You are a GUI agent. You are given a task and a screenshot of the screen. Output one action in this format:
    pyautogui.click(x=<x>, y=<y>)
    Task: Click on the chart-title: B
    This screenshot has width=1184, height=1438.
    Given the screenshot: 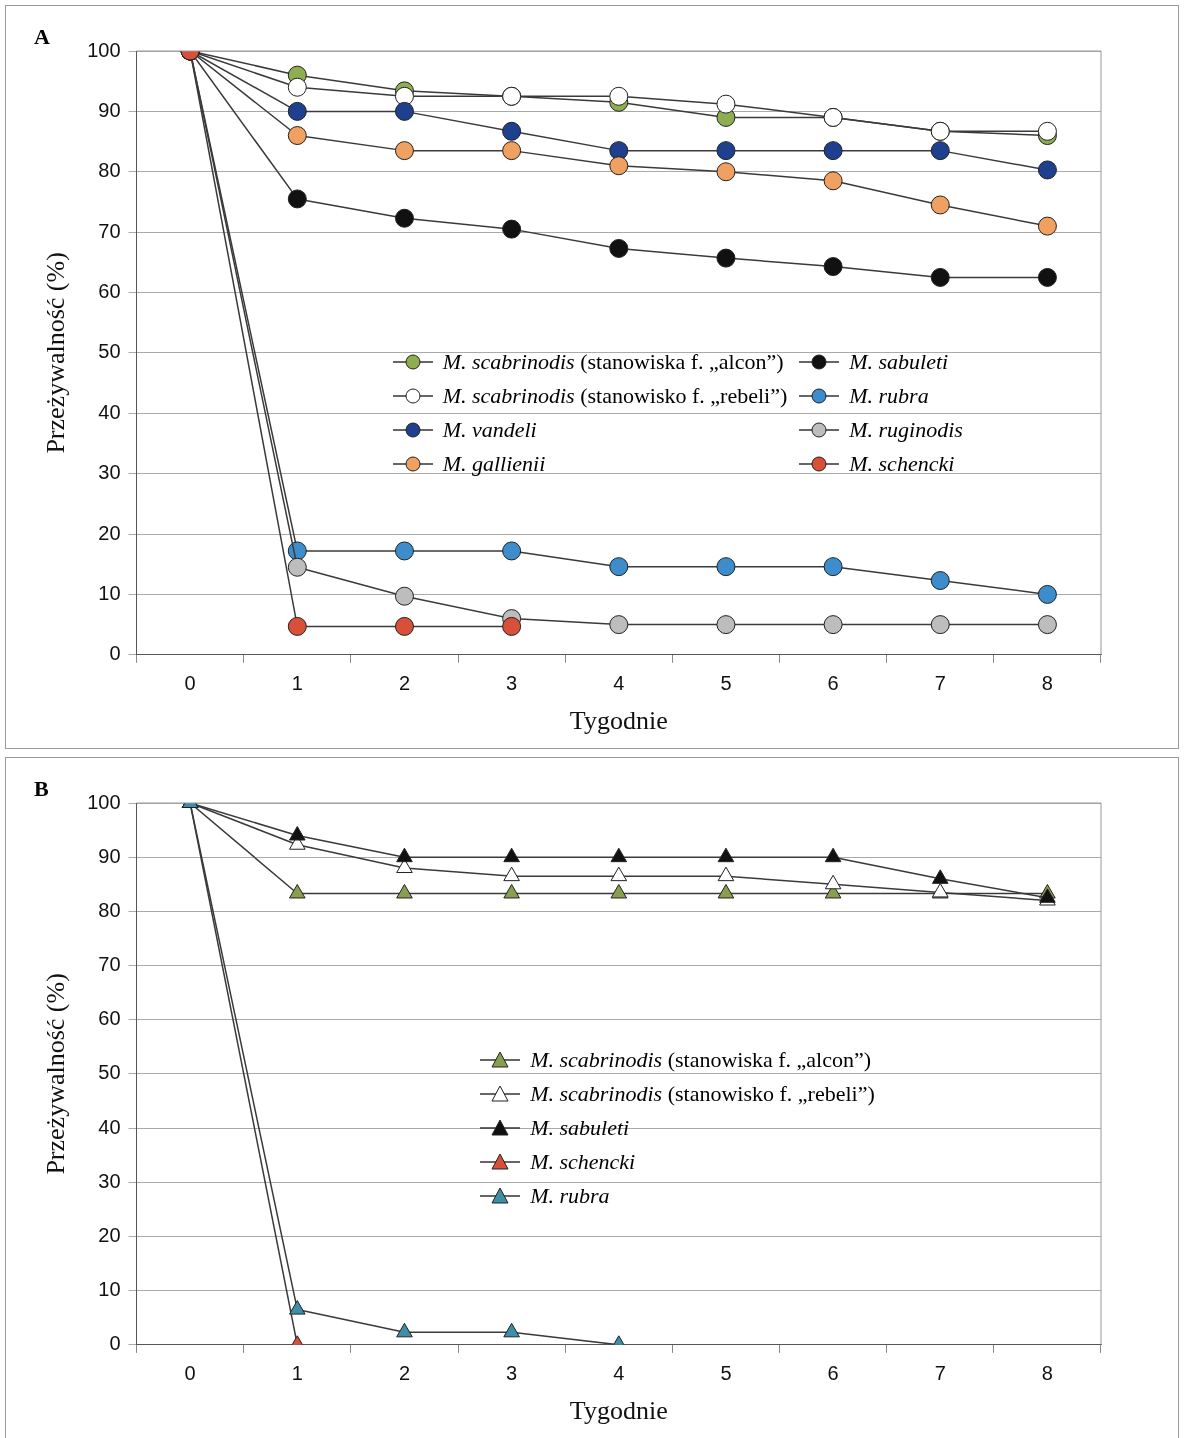 What is the action you would take?
    pyautogui.click(x=41, y=789)
    